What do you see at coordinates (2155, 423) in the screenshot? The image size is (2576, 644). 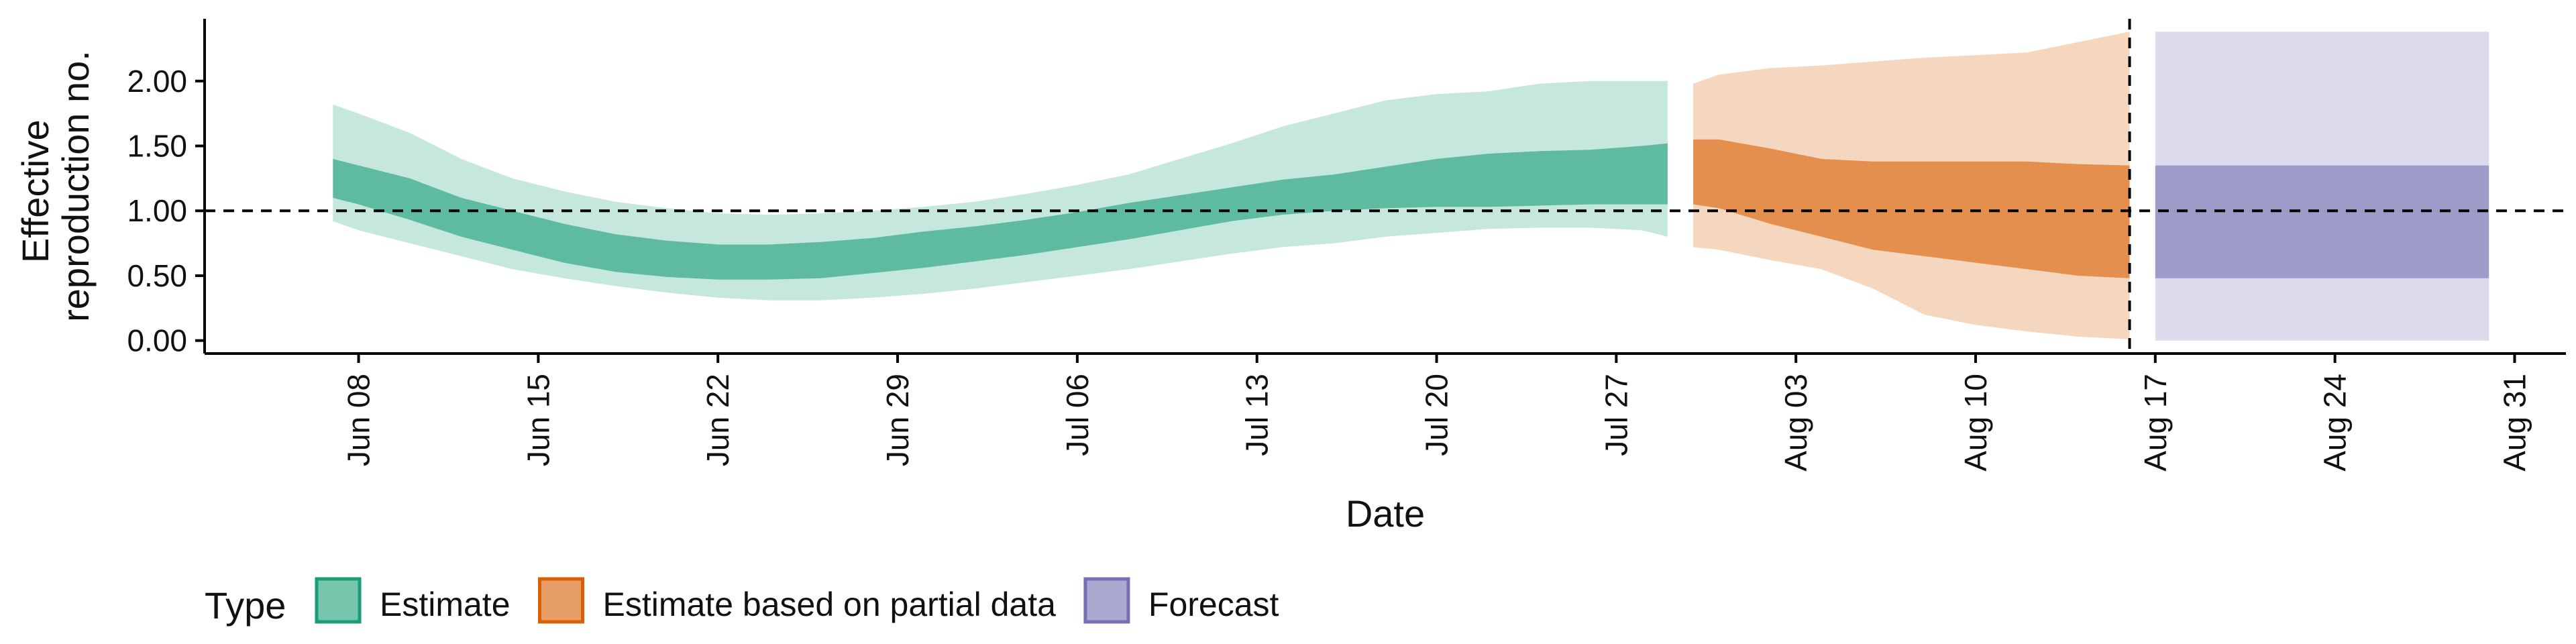 I see `x-tick-label: Aug 17` at bounding box center [2155, 423].